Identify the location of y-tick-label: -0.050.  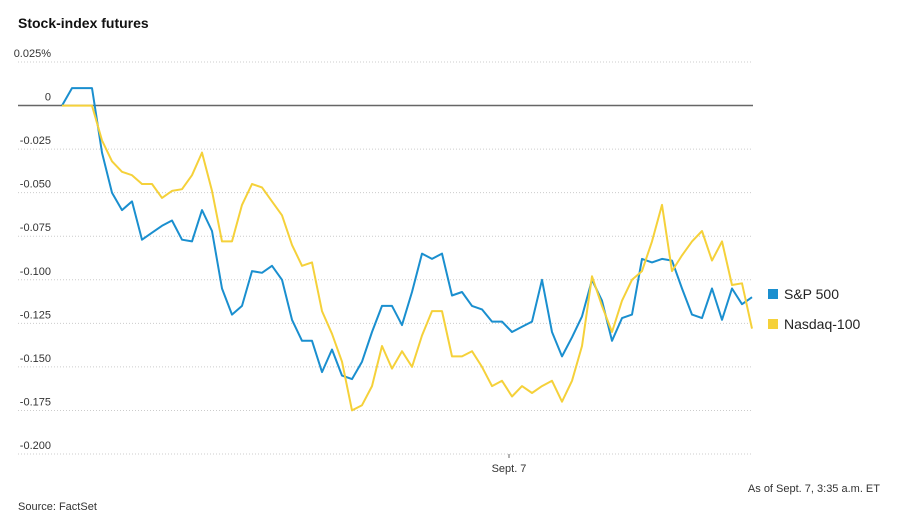
(35, 185).